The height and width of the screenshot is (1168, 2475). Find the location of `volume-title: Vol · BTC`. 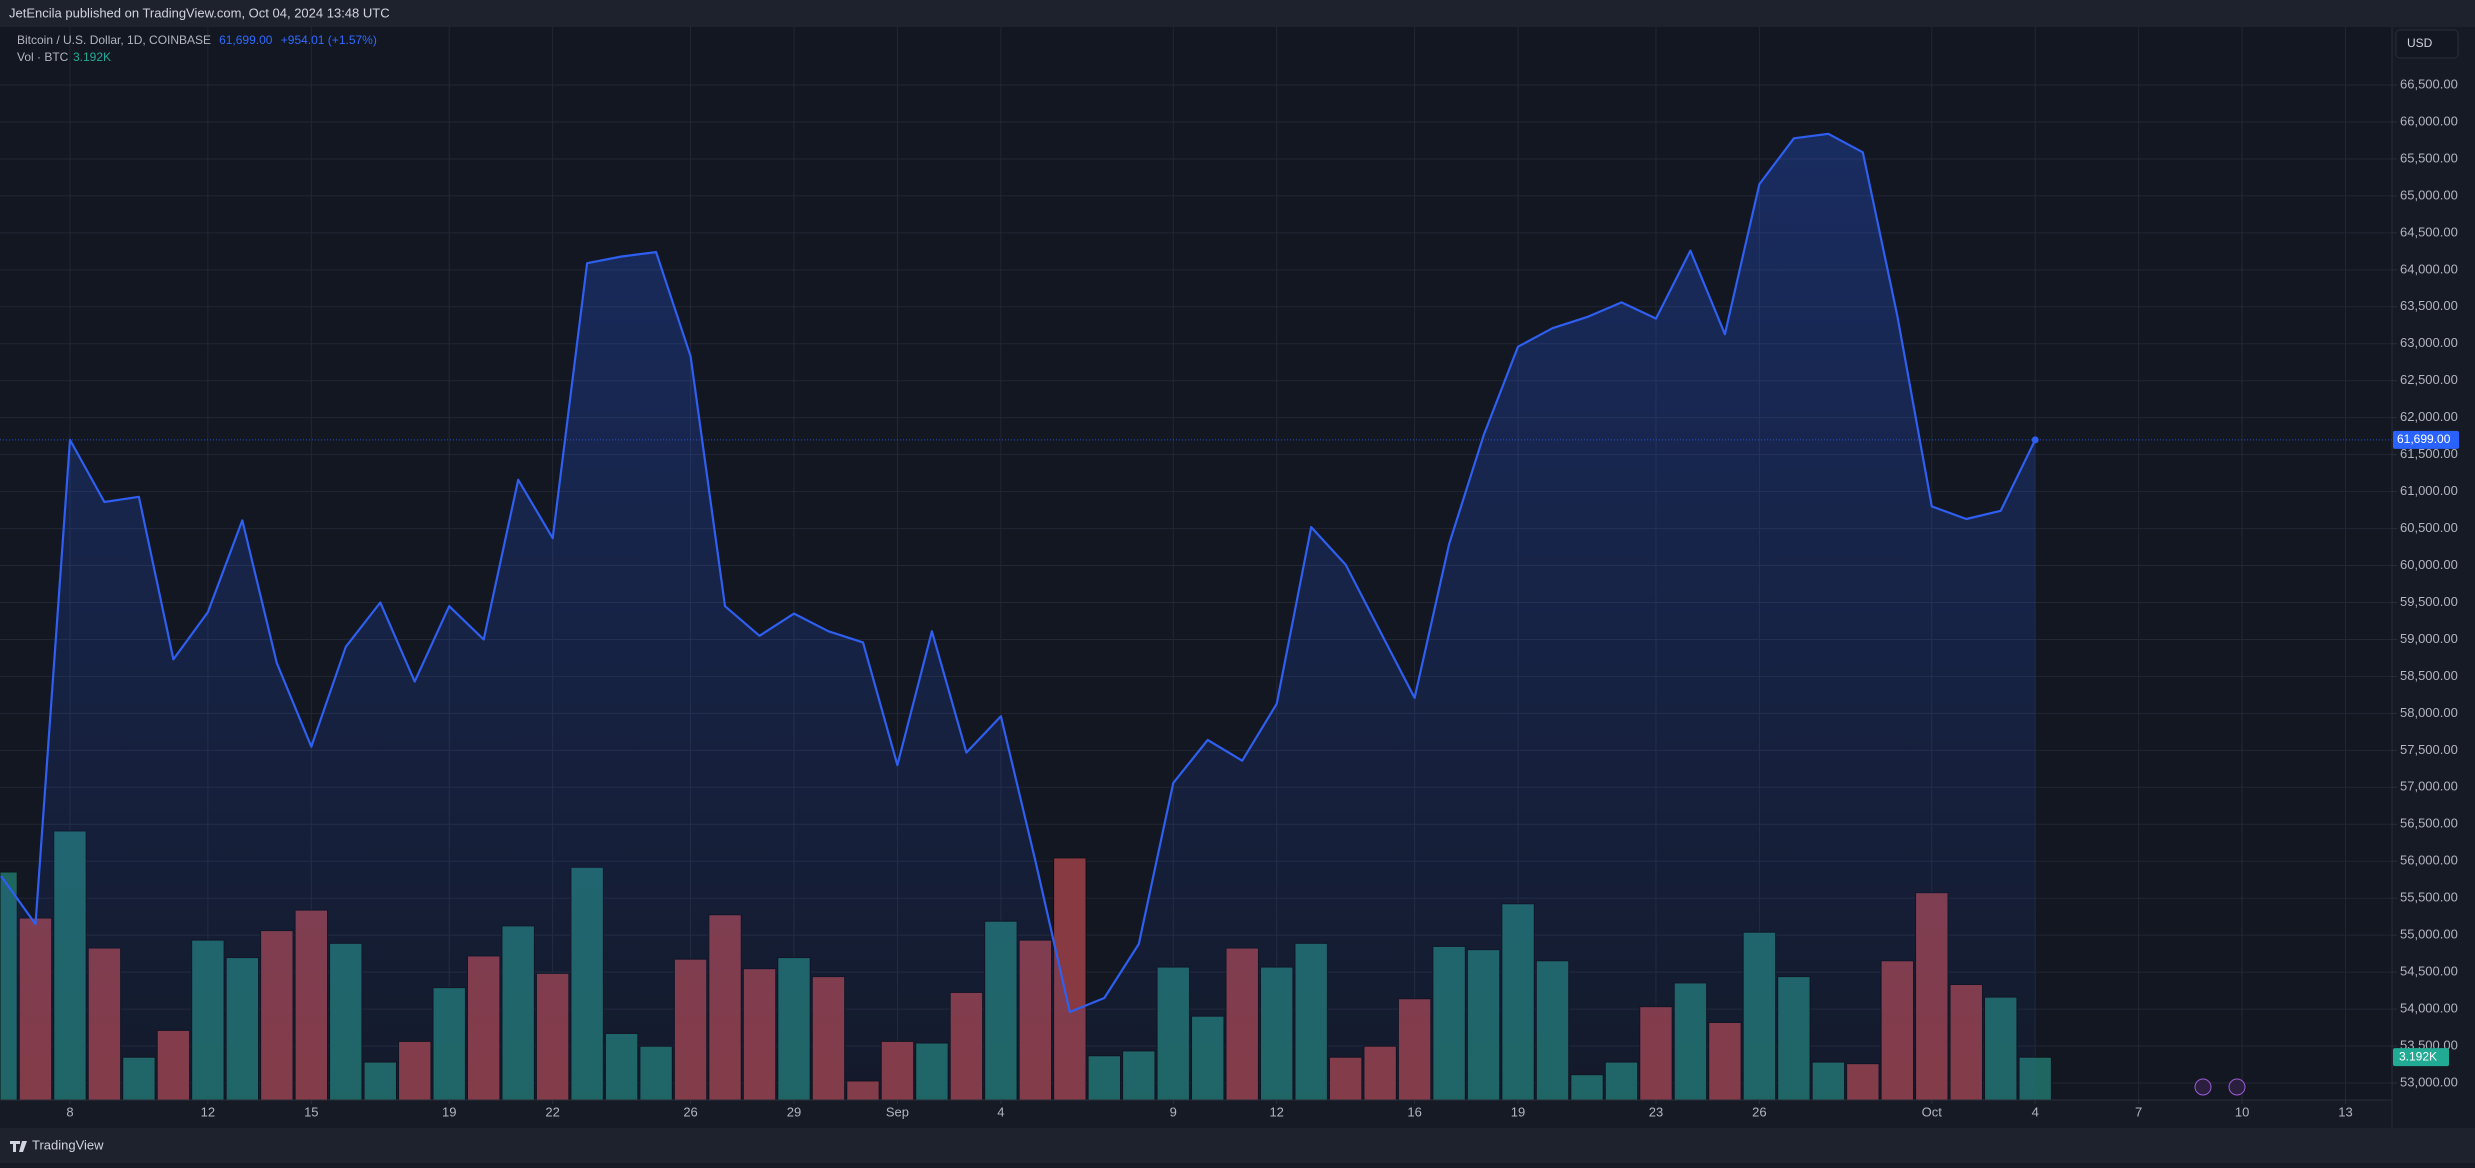

volume-title: Vol · BTC is located at coordinates (43, 57).